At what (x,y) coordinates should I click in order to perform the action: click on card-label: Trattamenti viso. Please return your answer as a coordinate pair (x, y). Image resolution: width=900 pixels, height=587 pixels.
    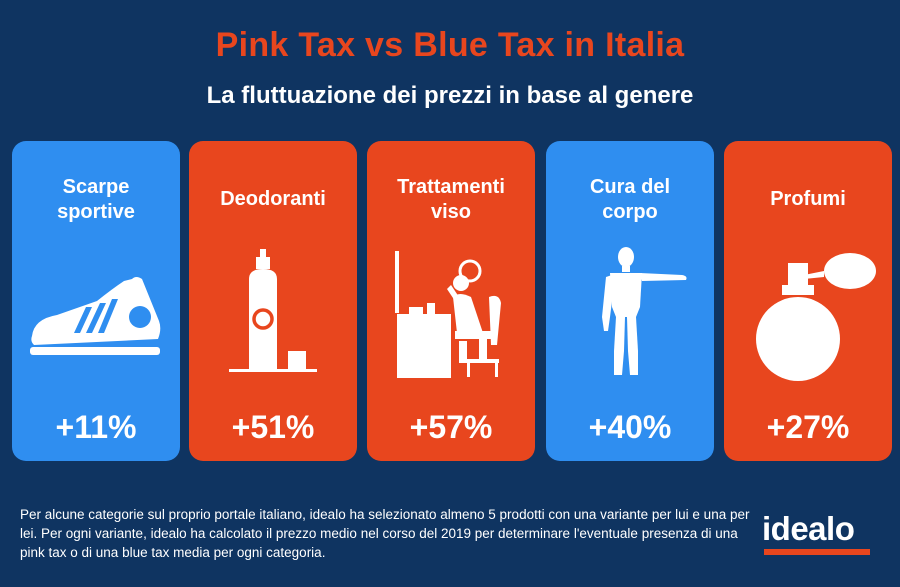
    Looking at the image, I should click on (451, 199).